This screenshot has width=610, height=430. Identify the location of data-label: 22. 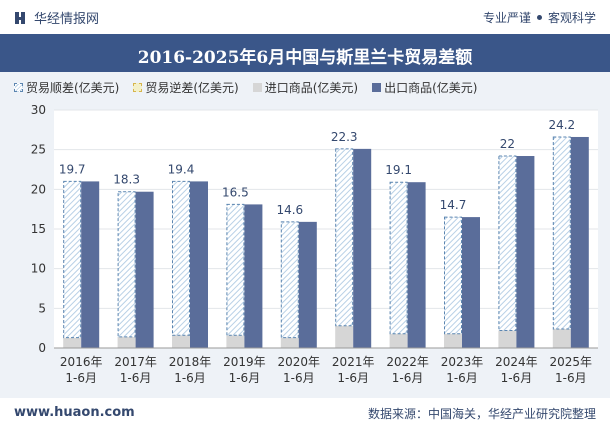
(507, 144).